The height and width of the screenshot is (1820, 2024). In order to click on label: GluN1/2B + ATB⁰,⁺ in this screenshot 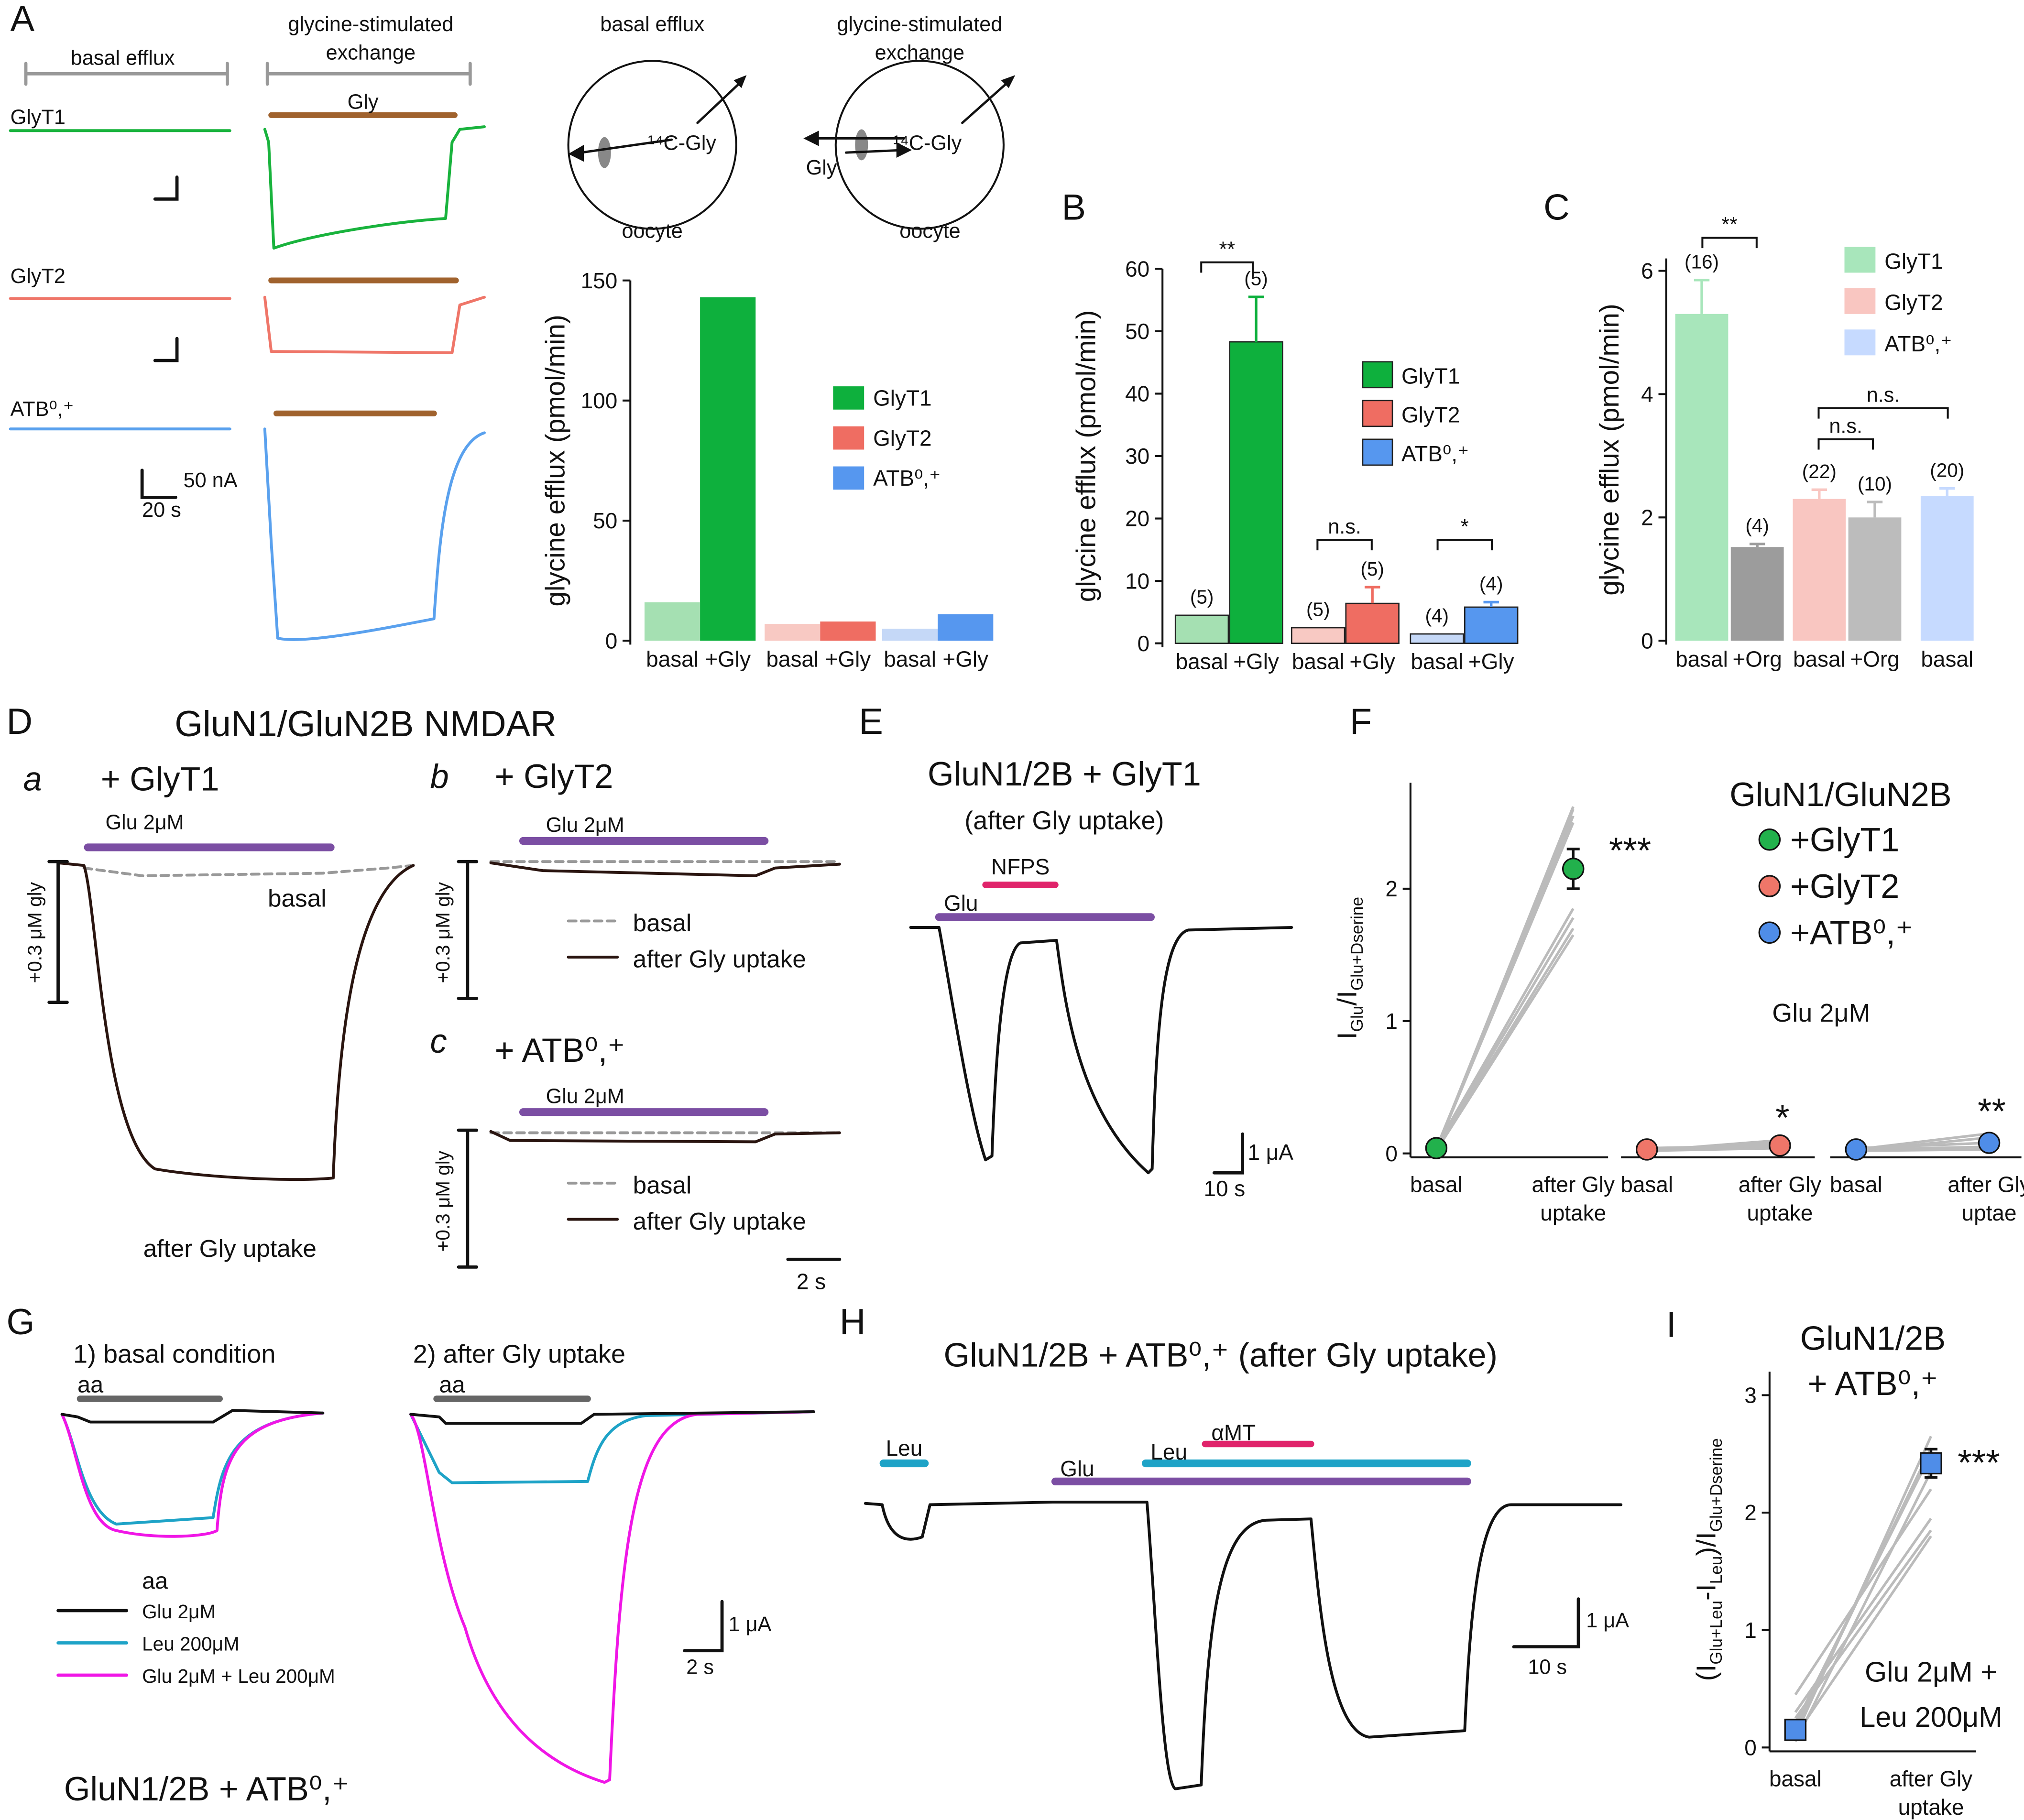, I will do `click(207, 1789)`.